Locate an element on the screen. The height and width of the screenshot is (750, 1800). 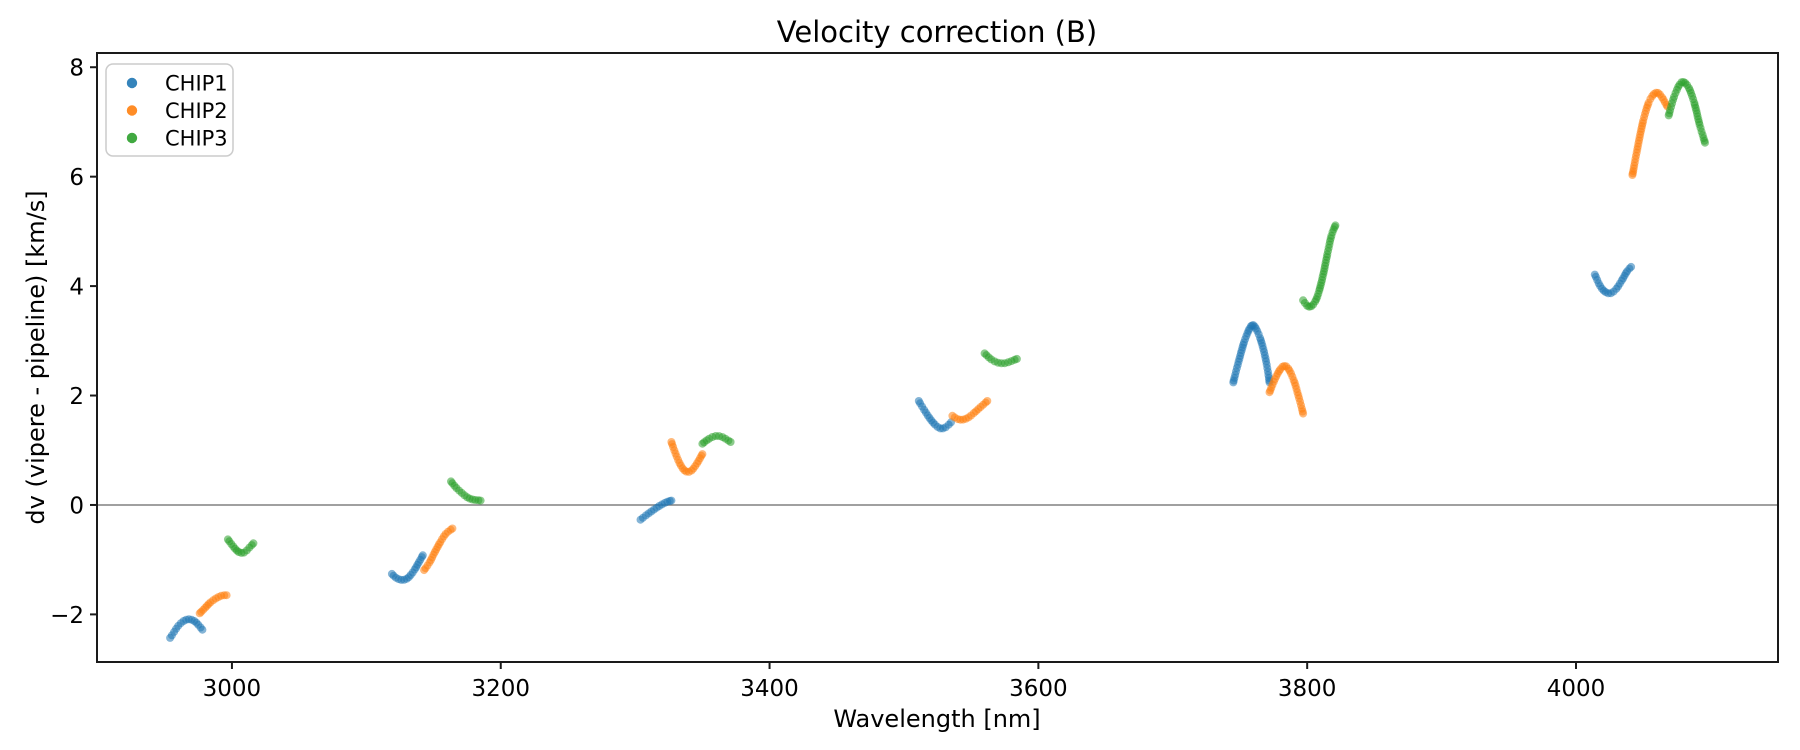
legend-box is located at coordinates (169, 110).